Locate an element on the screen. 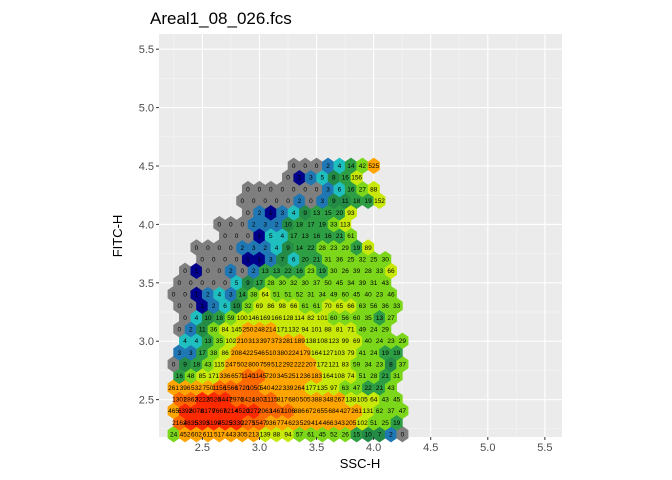 Image resolution: width=672 pixels, height=480 pixels. hex-count-label: 28 is located at coordinates (368, 271).